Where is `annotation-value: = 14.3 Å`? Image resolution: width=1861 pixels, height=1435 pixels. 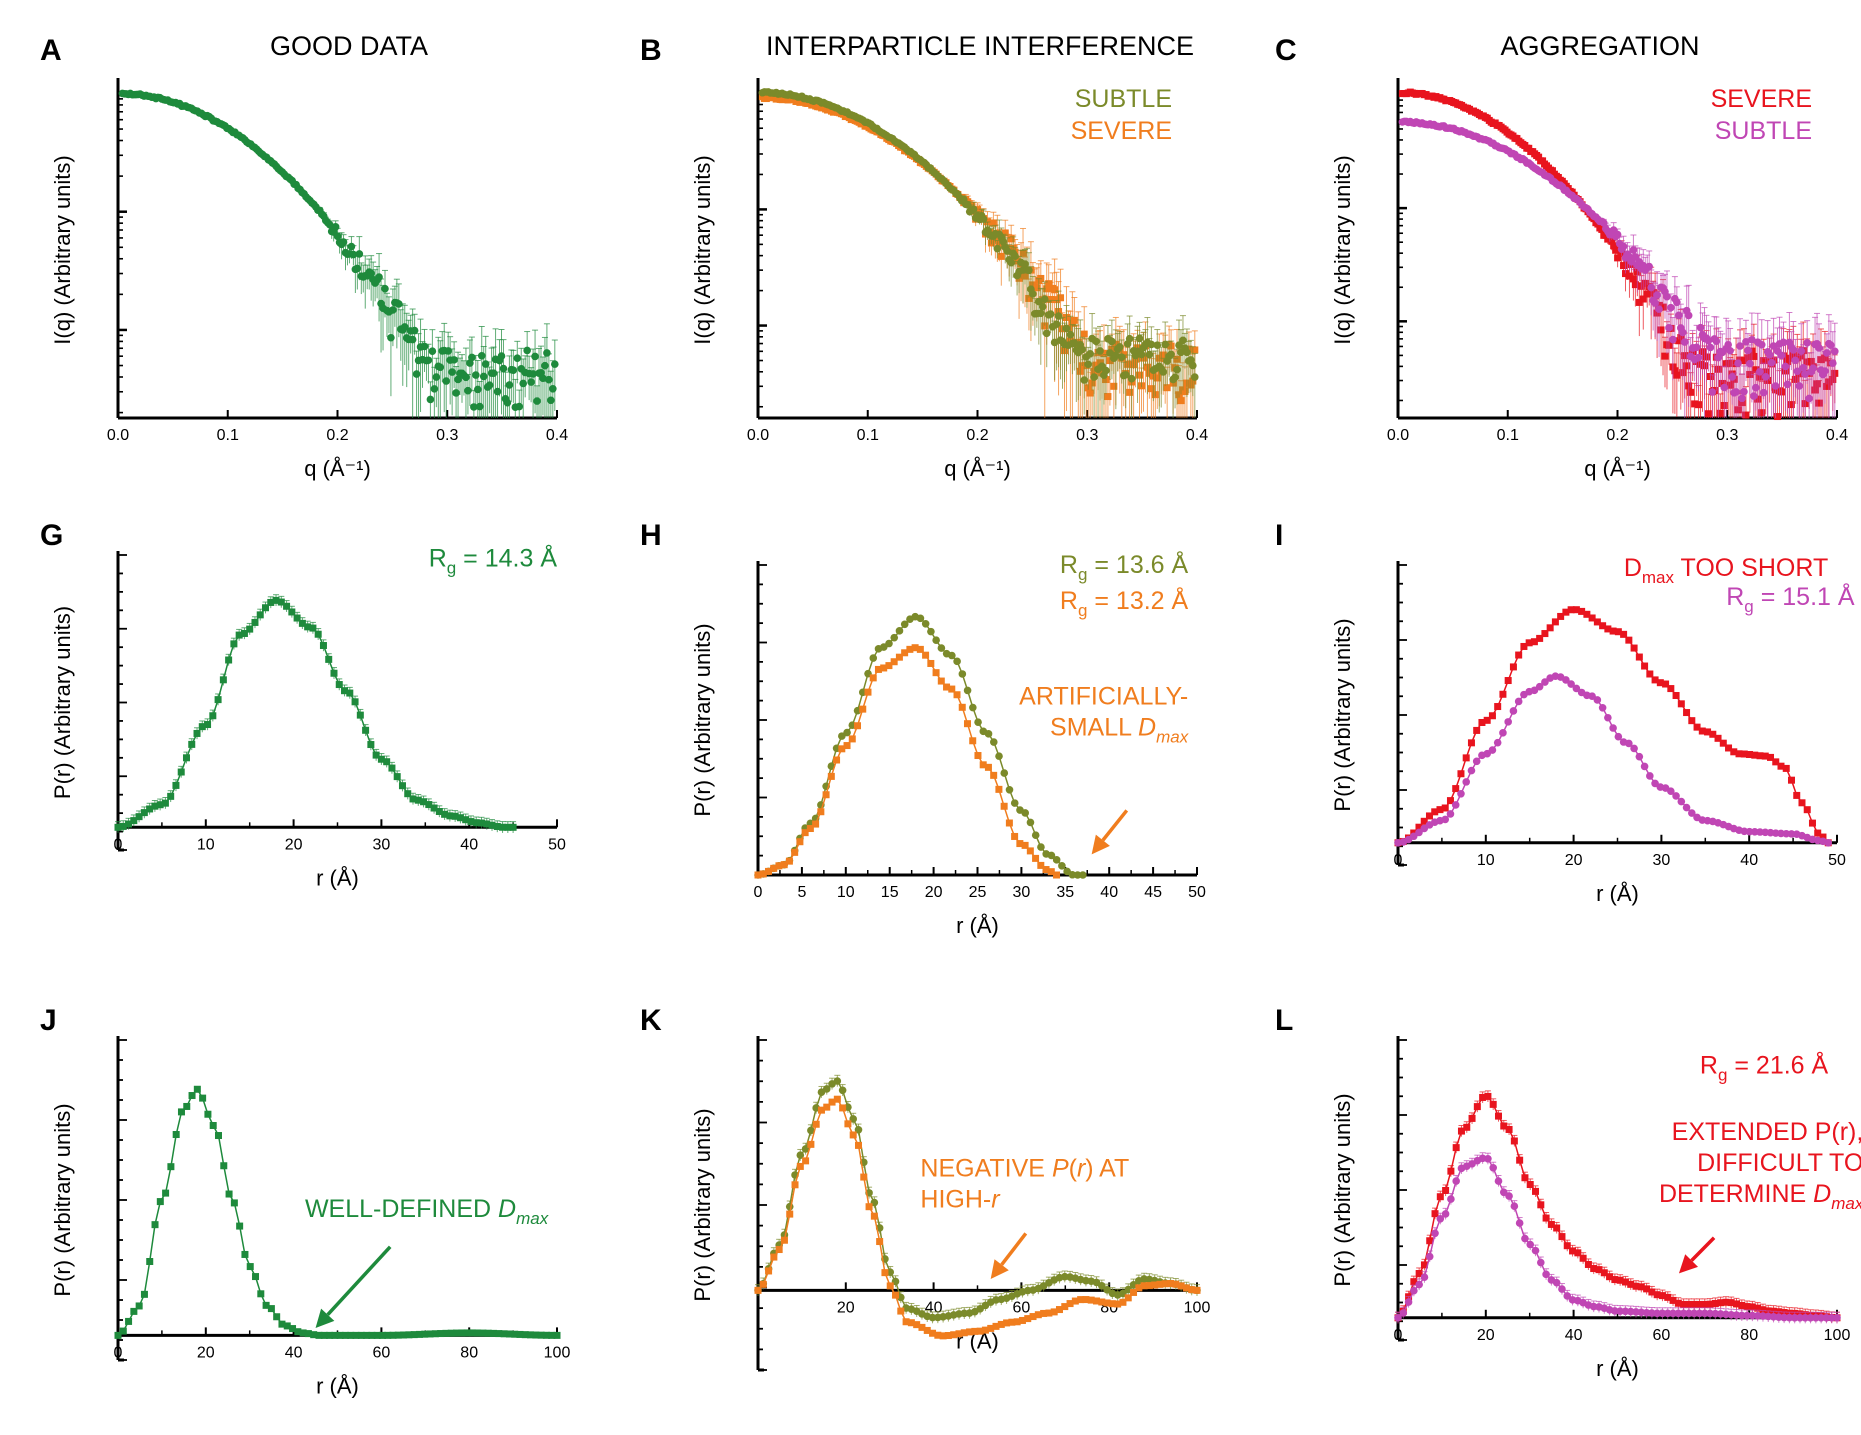 annotation-value: = 14.3 Å is located at coordinates (506, 557).